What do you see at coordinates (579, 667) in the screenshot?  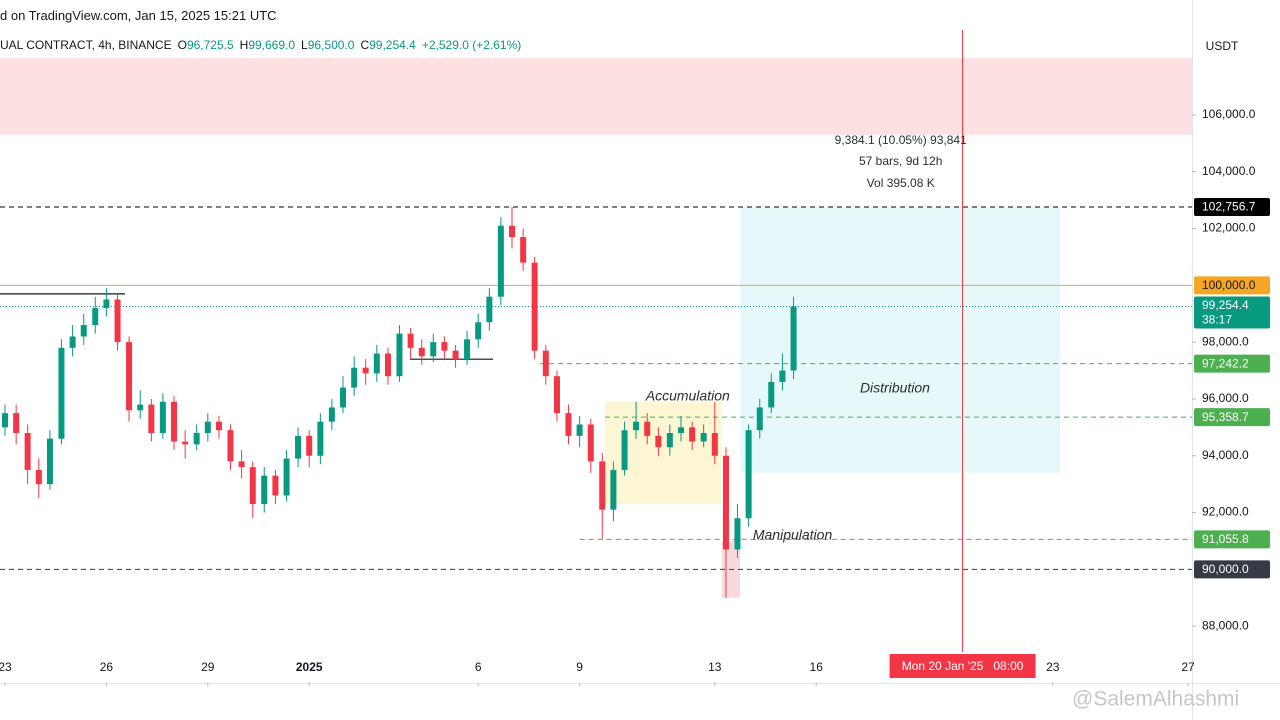 I see `x-tick-label: 9` at bounding box center [579, 667].